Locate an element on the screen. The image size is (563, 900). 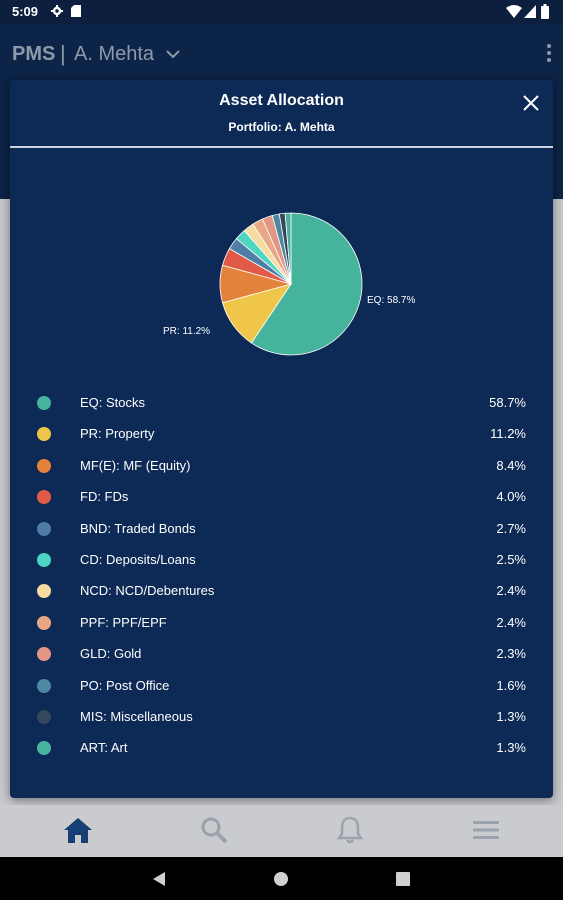
legend-row: PR: Property 11.2% is located at coordinates (281, 434).